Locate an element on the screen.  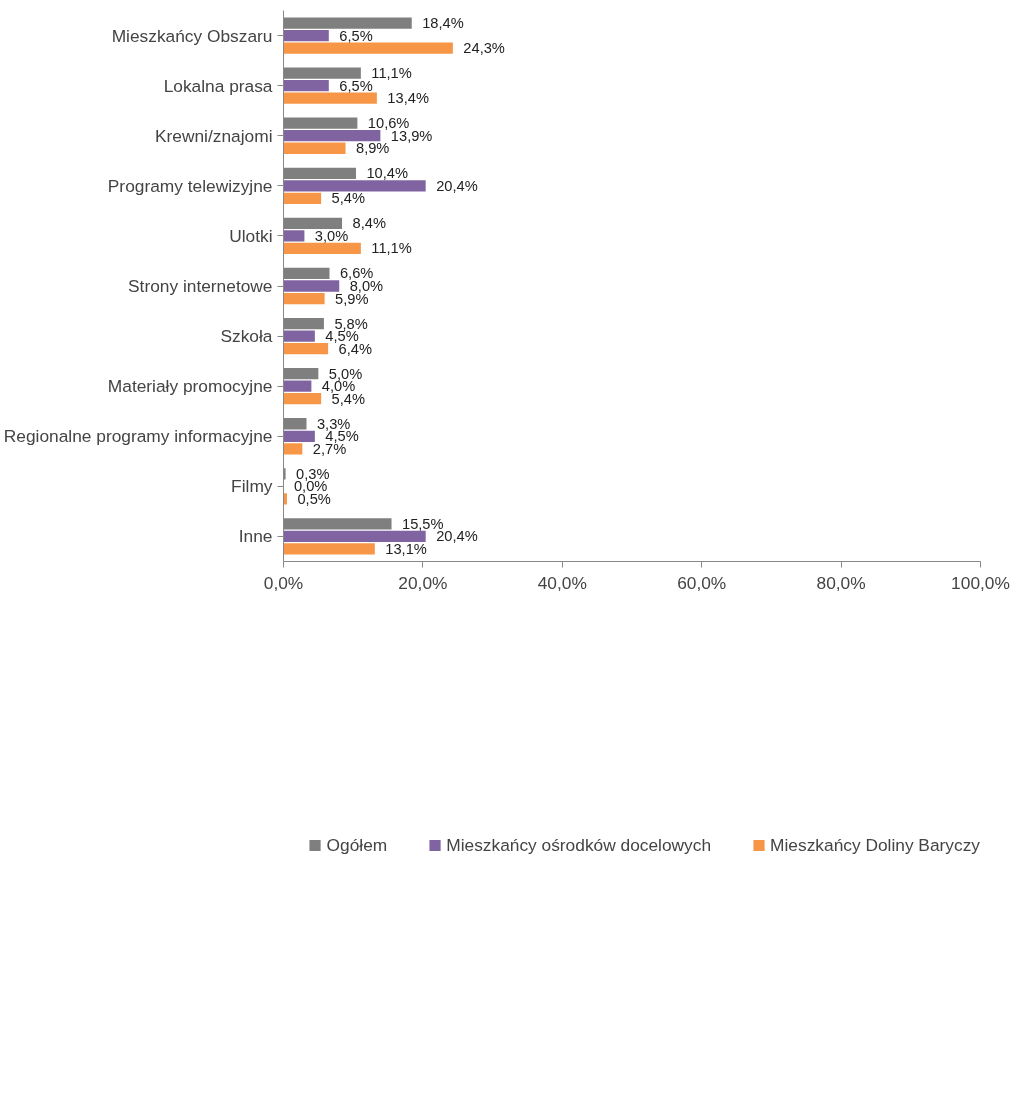
legend-label: Ogółem is located at coordinates (357, 845).